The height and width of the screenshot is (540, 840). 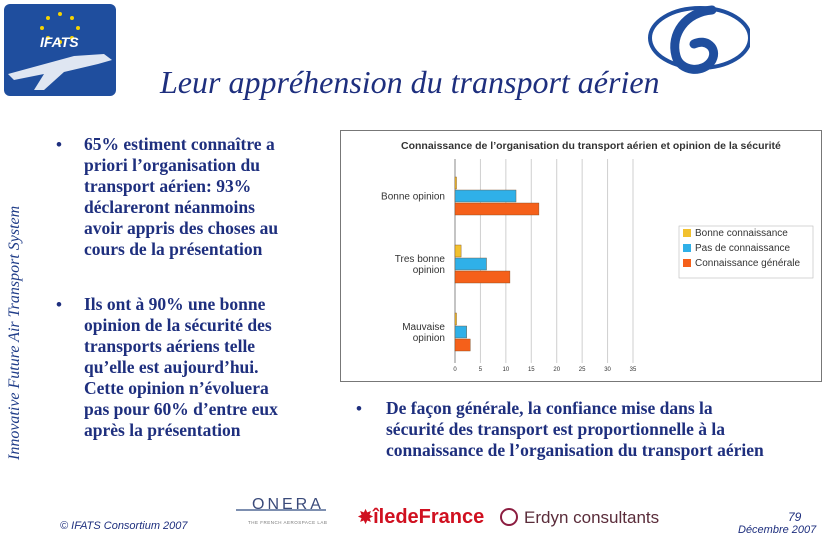 What do you see at coordinates (176, 388) in the screenshot?
I see `bullet-line: Cette opinion n’évoluera` at bounding box center [176, 388].